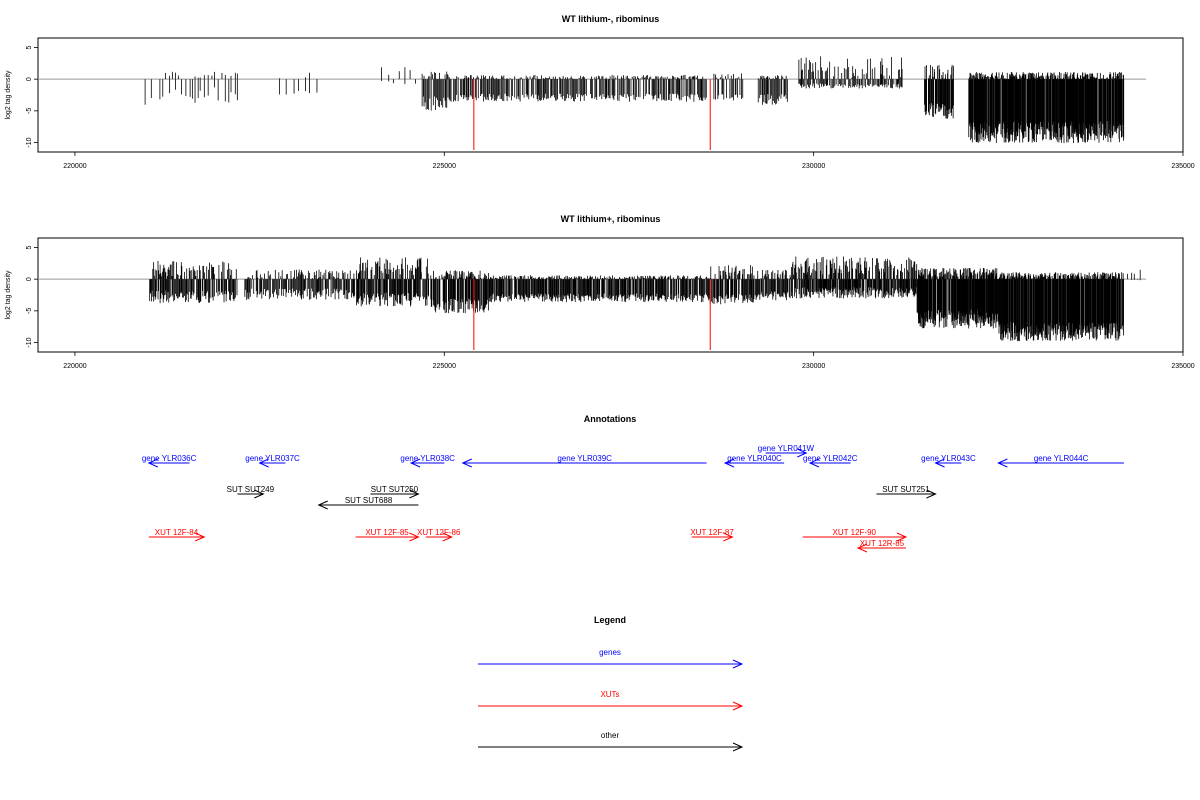 This screenshot has width=1200, height=800. Describe the element at coordinates (272, 458) in the screenshot. I see `gene-arrow-label: gene YLR037C` at that location.